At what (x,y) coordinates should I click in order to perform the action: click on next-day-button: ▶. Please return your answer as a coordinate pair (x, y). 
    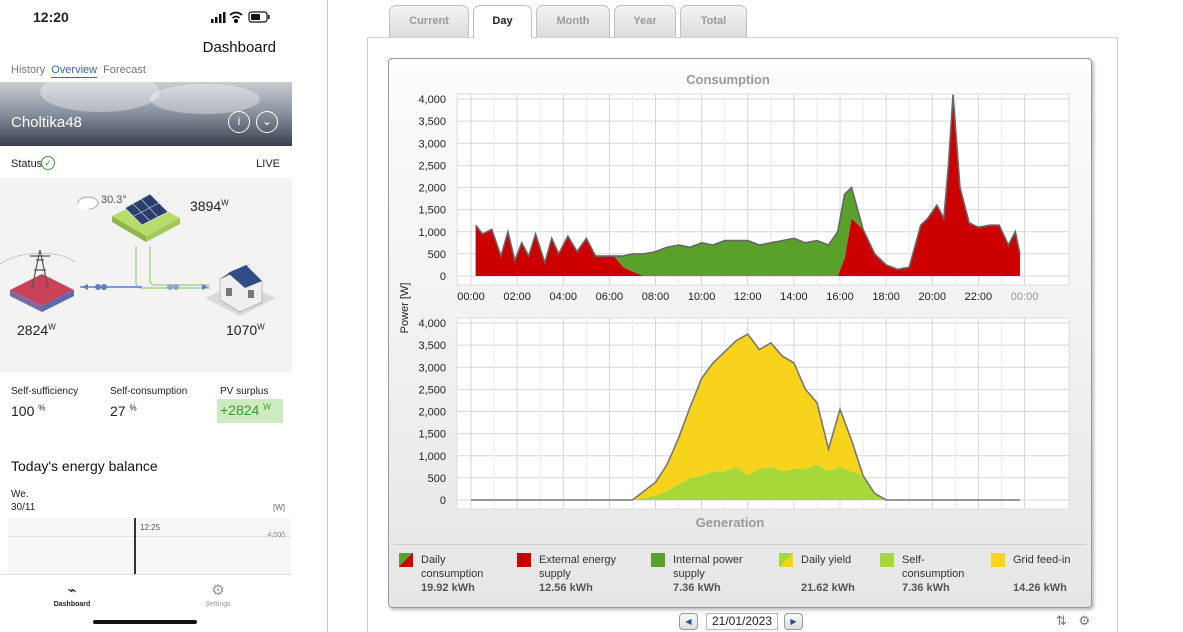
    Looking at the image, I should click on (793, 621).